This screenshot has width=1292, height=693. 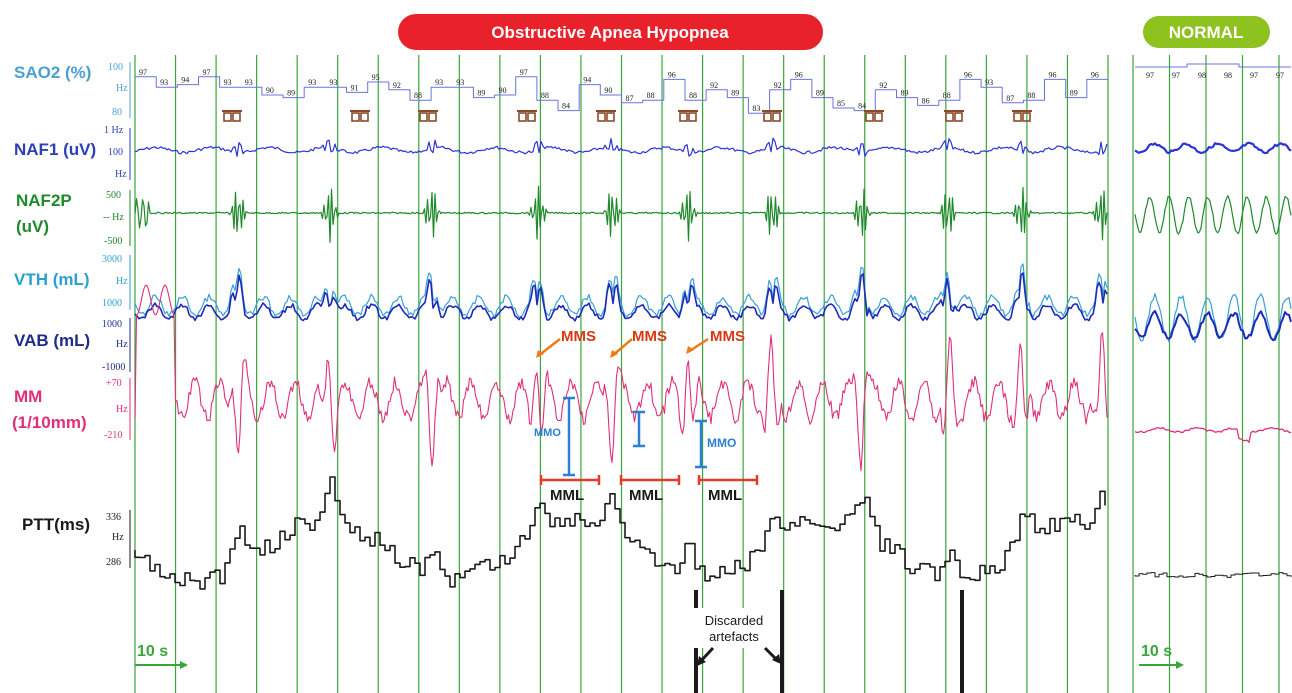 I want to click on mmo-label-3: MMO, so click(x=721, y=443).